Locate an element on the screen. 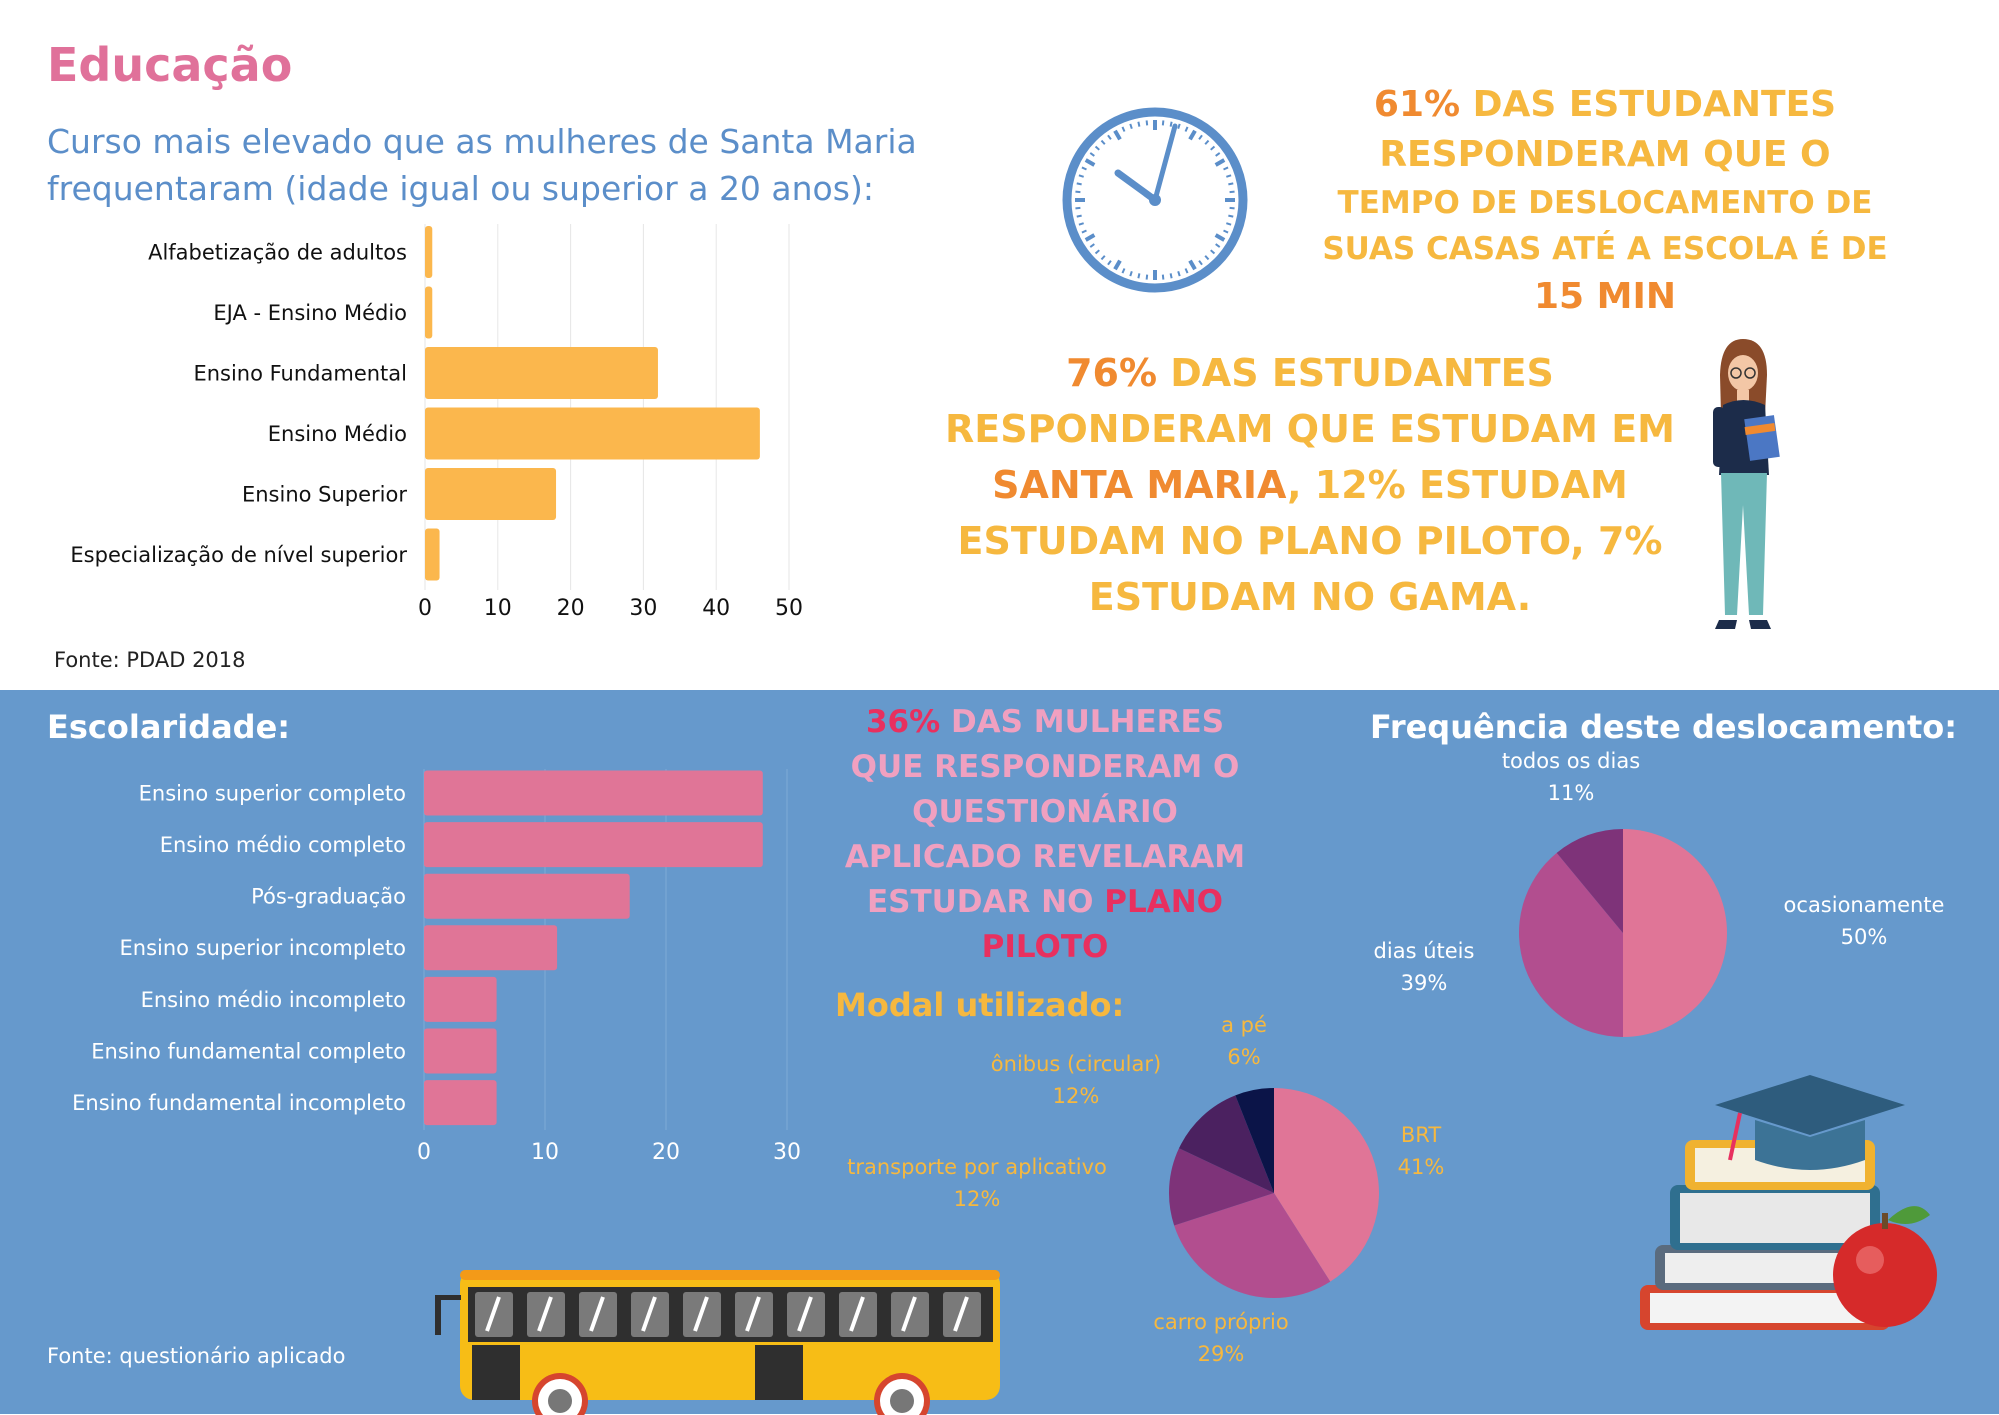 Image resolution: width=1999 pixels, height=1415 pixels. stat3-pct: 36% is located at coordinates (903, 722).